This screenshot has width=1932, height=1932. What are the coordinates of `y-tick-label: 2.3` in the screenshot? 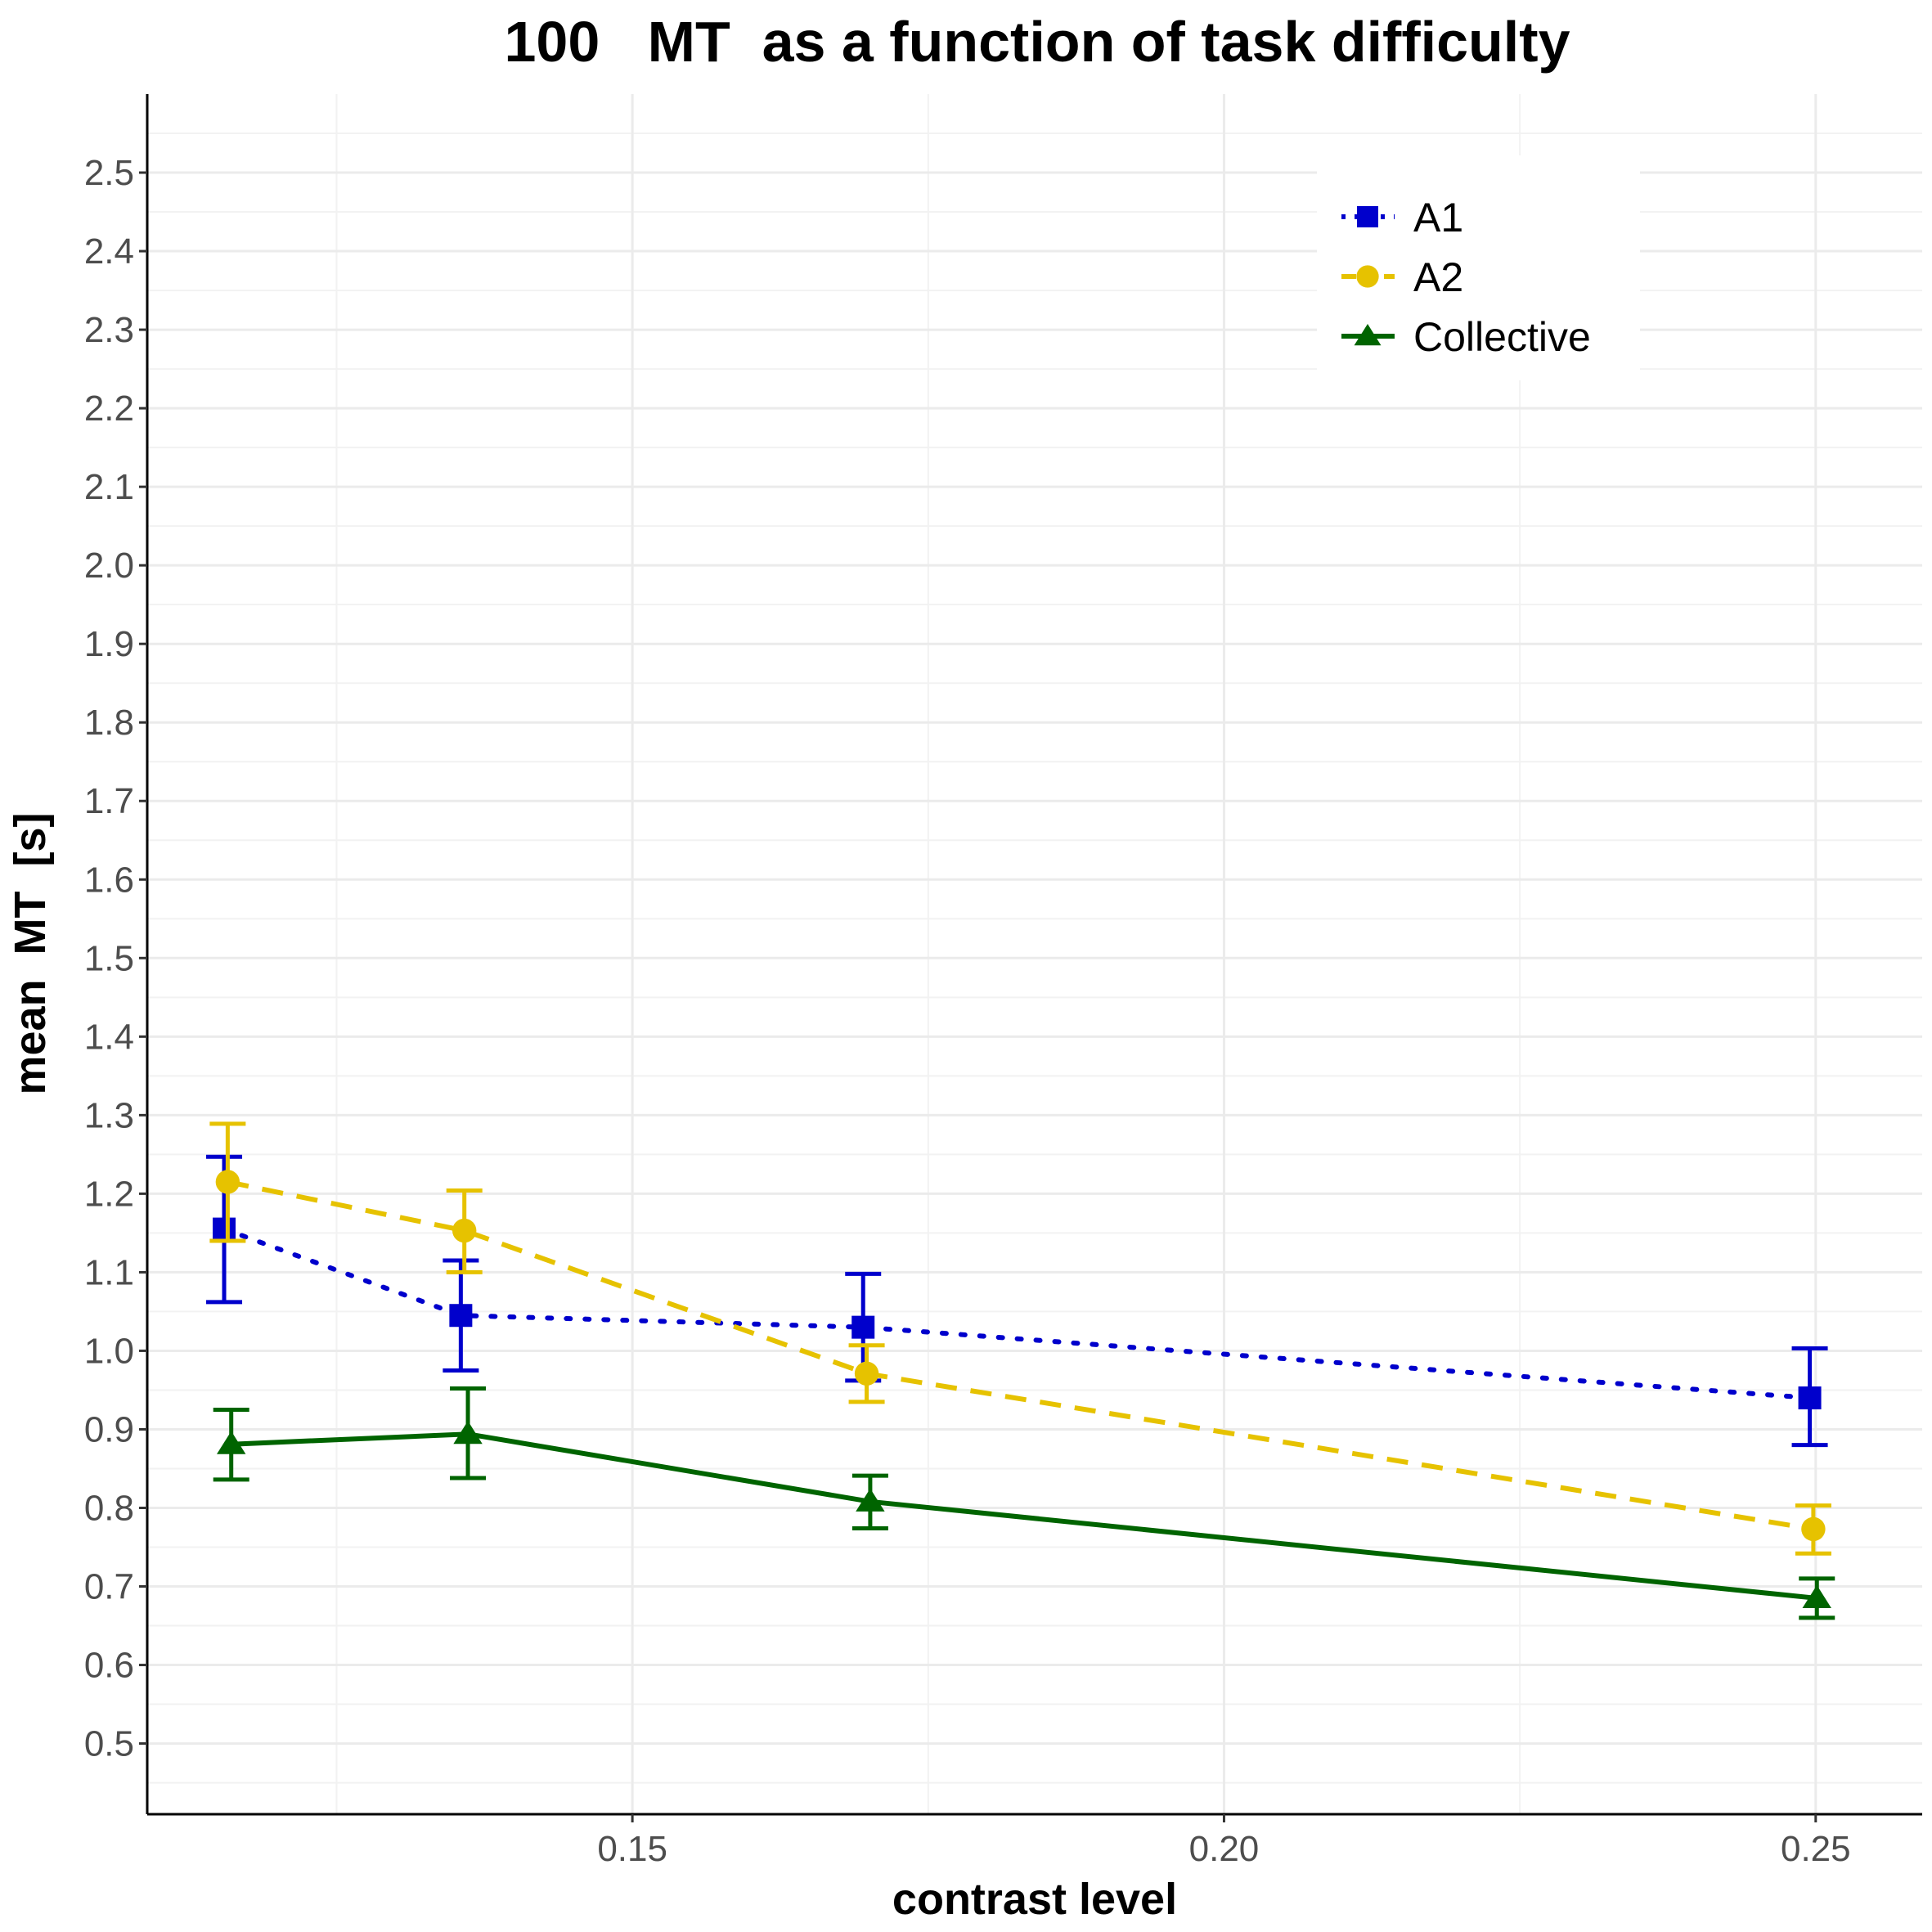 It's located at (109, 330).